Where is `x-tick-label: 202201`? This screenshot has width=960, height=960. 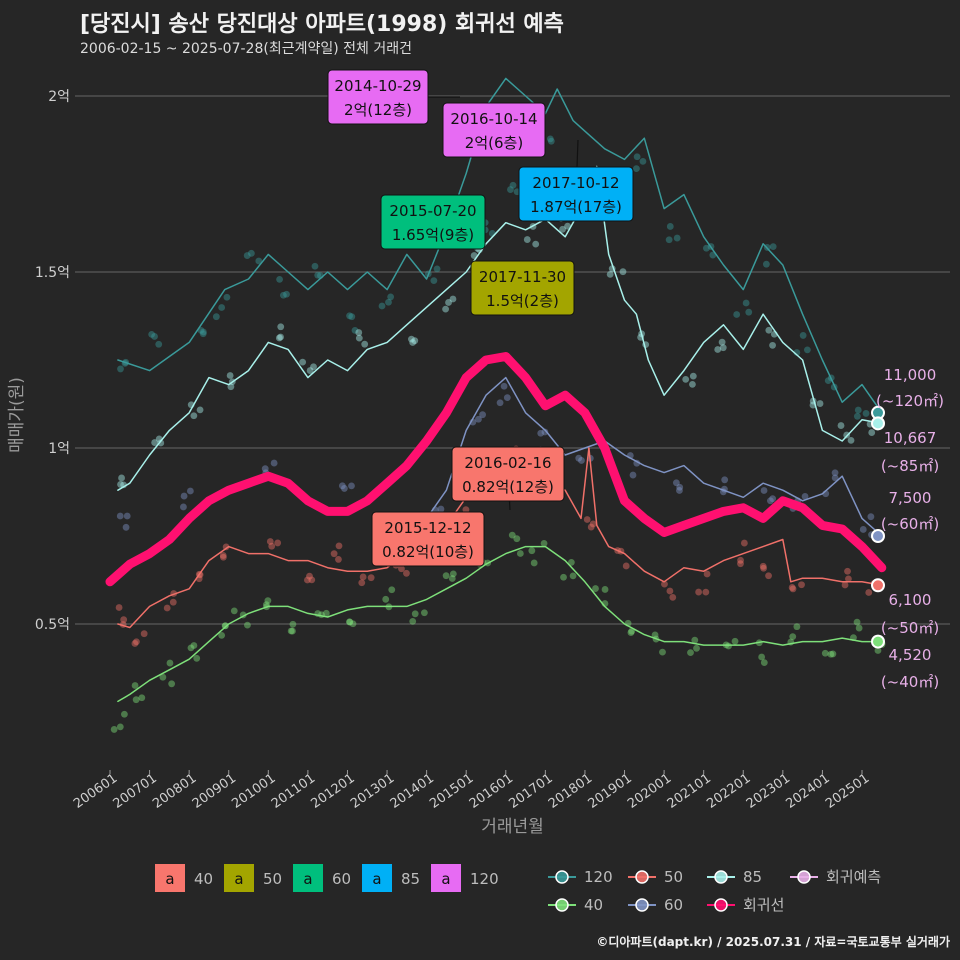 x-tick-label: 202201 is located at coordinates (728, 791).